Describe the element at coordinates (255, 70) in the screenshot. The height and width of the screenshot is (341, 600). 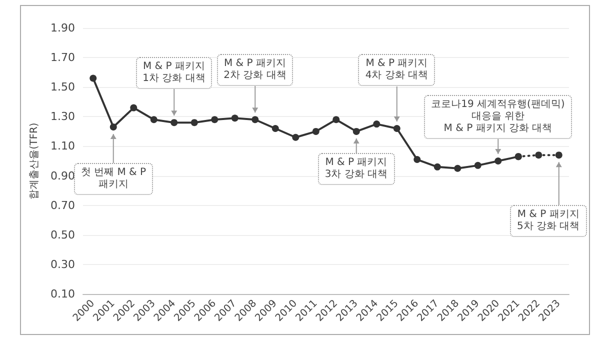
I see `annotation: M & P 패키지 2차 강화 대책` at that location.